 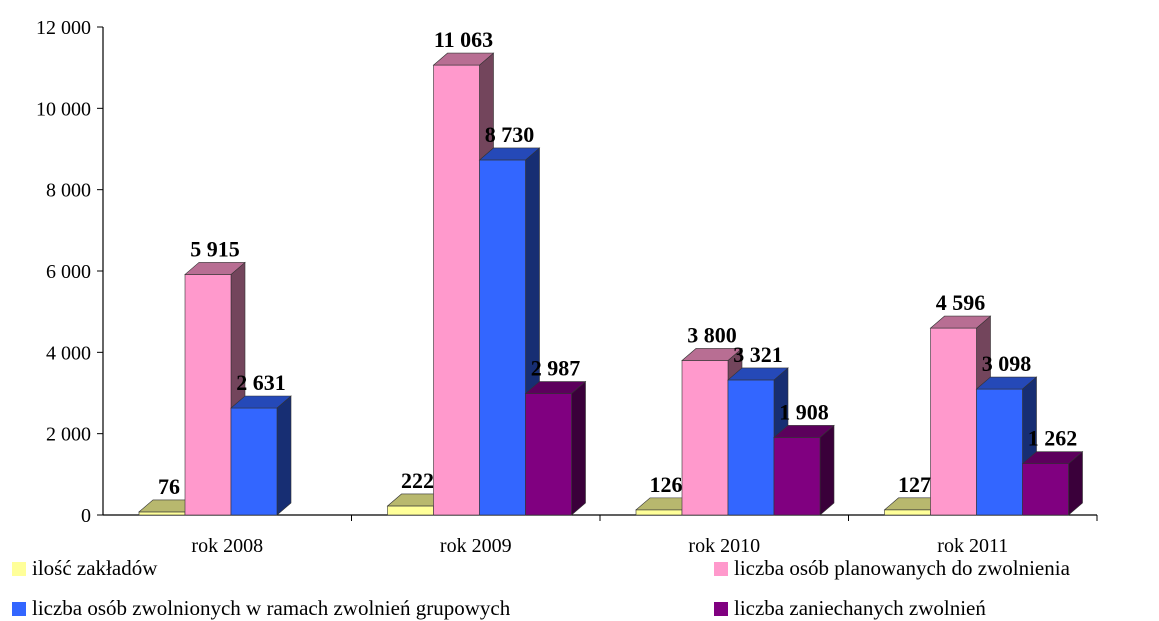 I want to click on y-tick-label: 4 000, so click(x=68, y=353).